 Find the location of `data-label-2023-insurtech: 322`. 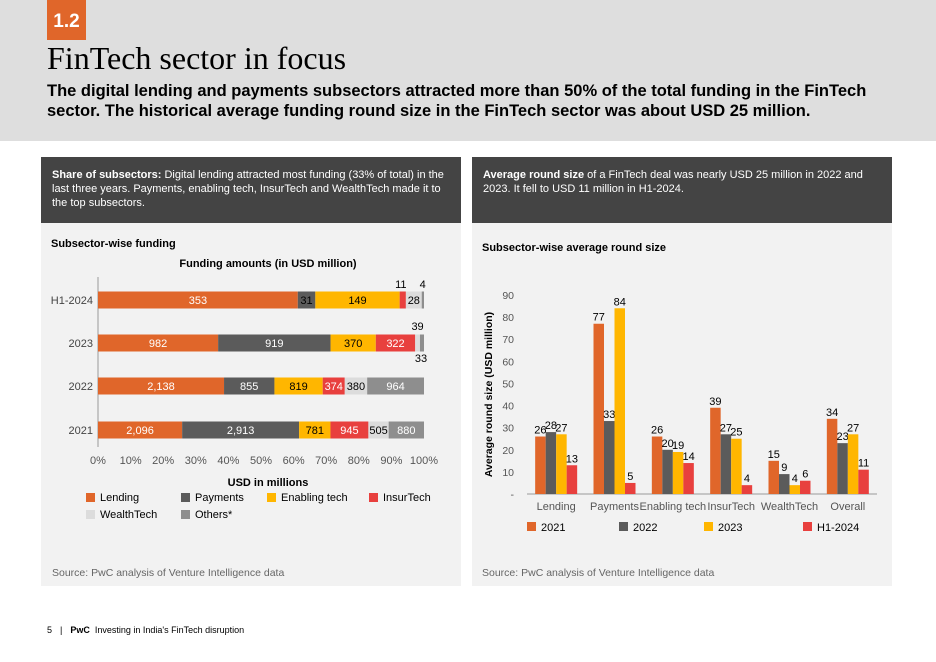

data-label-2023-insurtech: 322 is located at coordinates (395, 344).